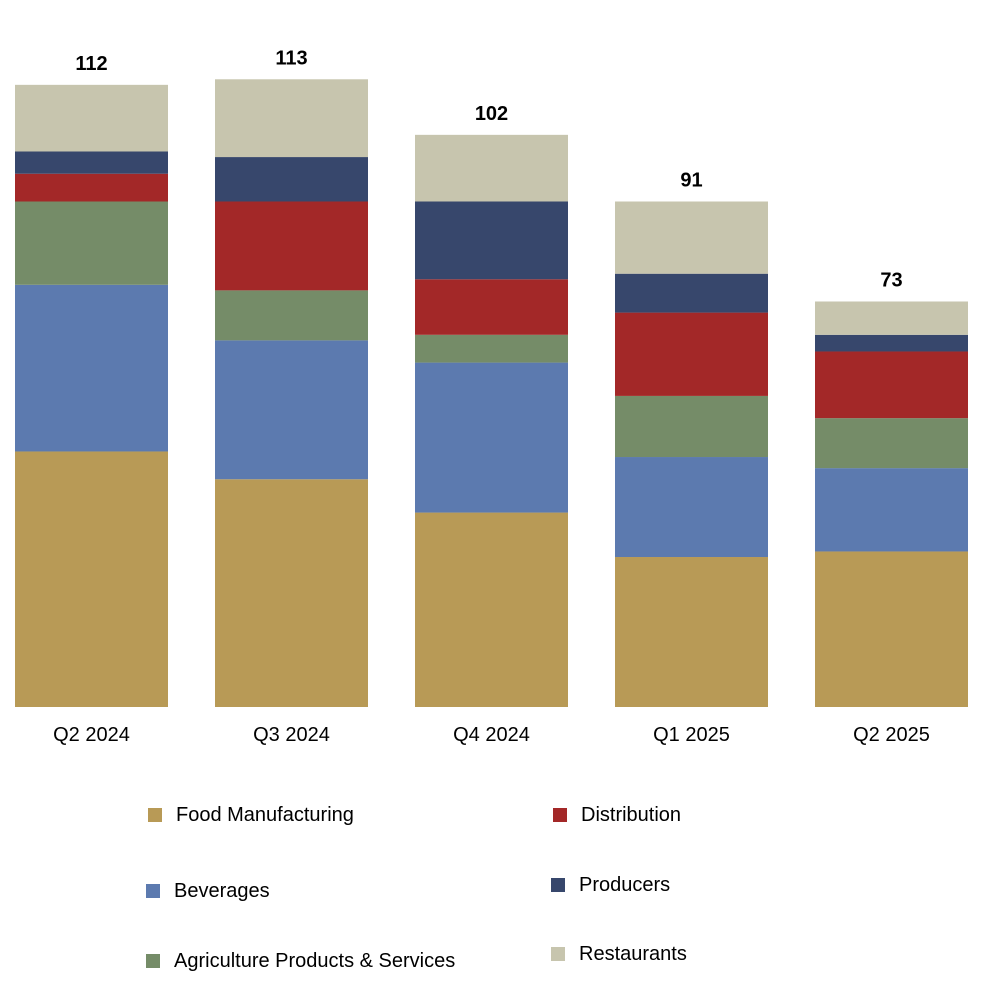 This screenshot has width=984, height=991. What do you see at coordinates (291, 735) in the screenshot?
I see `x-tick-label: Q3 2024` at bounding box center [291, 735].